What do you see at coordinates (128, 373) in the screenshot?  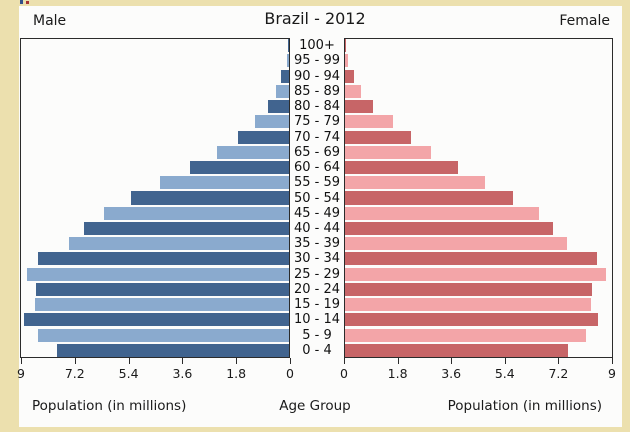 I see `male-axis-tick-label: 5.4` at bounding box center [128, 373].